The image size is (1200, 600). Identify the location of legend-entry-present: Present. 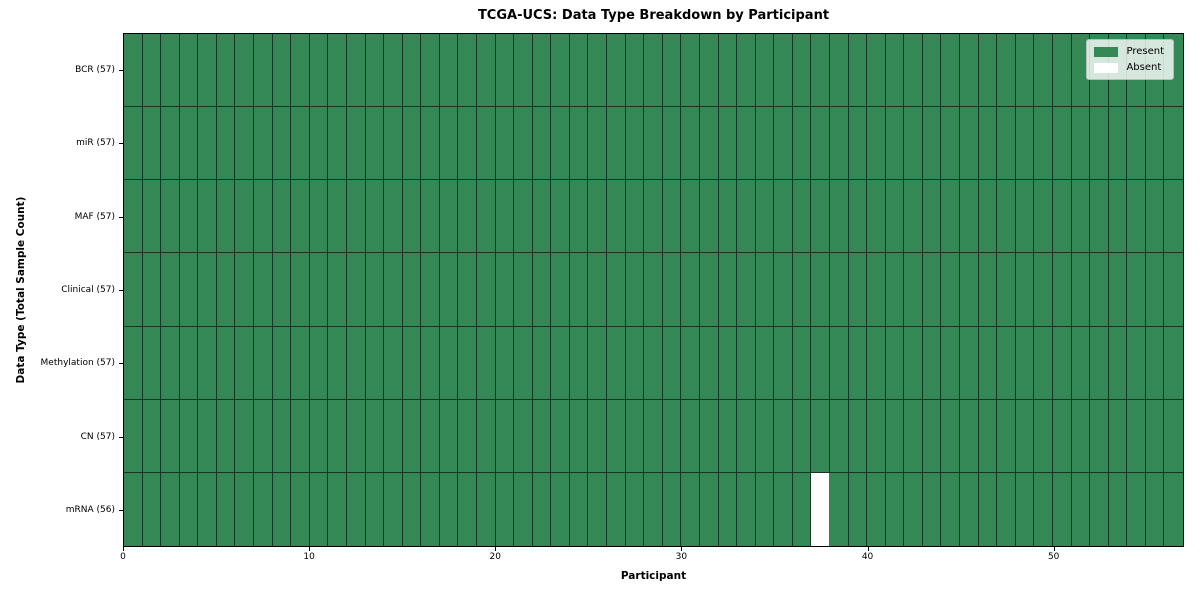
(1129, 51).